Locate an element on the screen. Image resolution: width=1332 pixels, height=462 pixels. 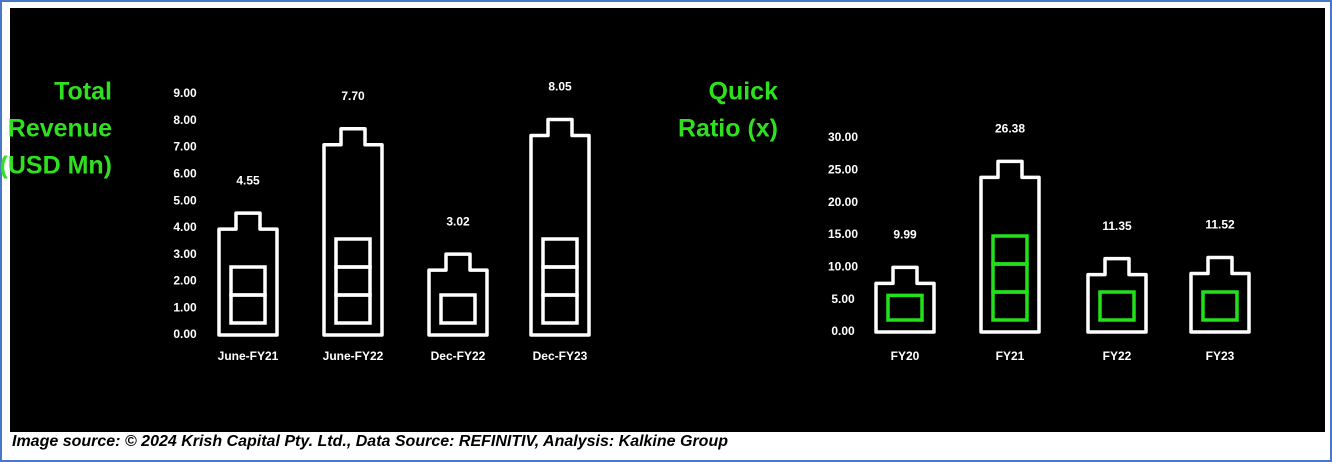
y-tick-label: 30.00 is located at coordinates (843, 137).